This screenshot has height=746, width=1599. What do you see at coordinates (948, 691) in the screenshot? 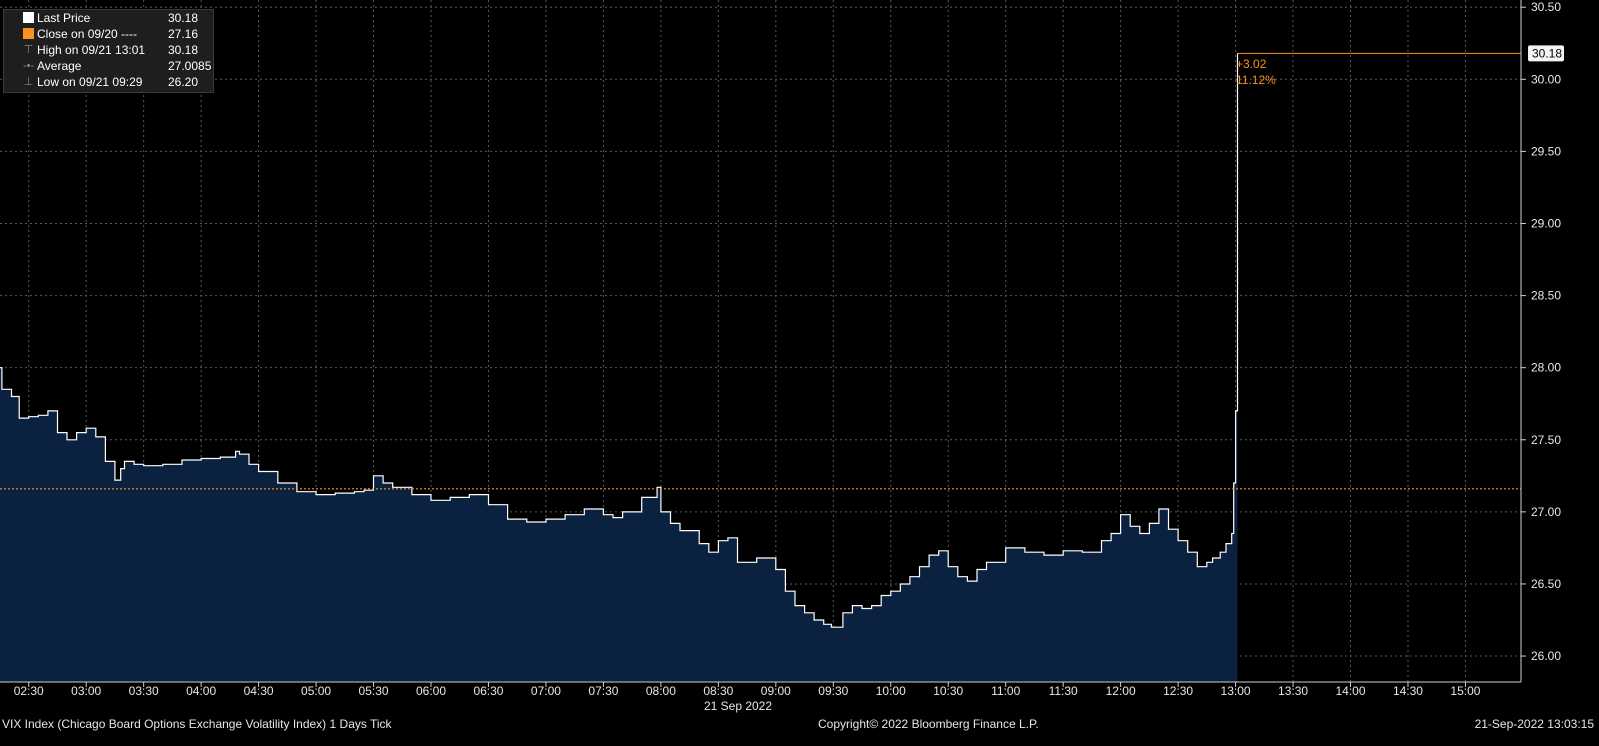
I see `x-tick-label: 10:30` at bounding box center [948, 691].